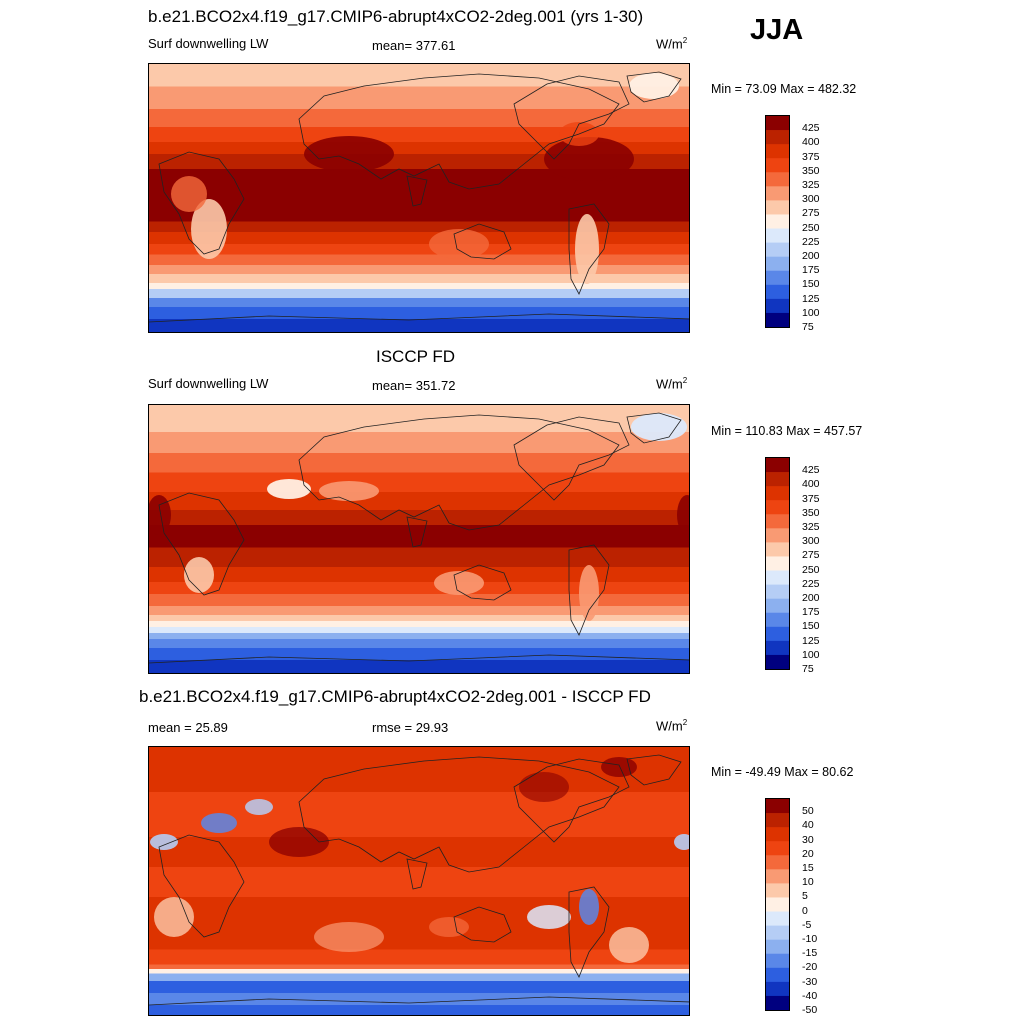 Image resolution: width=1024 pixels, height=1024 pixels. I want to click on colorbar-tick-label: 400, so click(811, 142).